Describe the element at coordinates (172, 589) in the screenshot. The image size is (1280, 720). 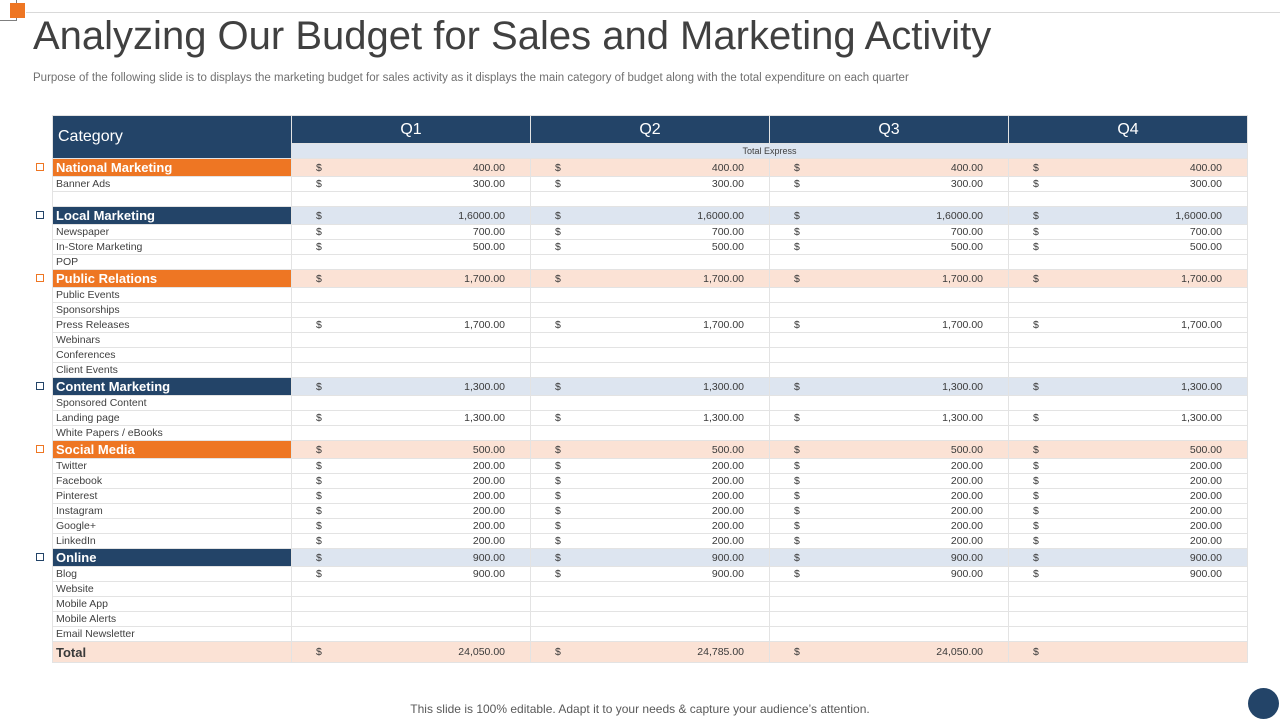
I see `line-item-label: Website` at that location.